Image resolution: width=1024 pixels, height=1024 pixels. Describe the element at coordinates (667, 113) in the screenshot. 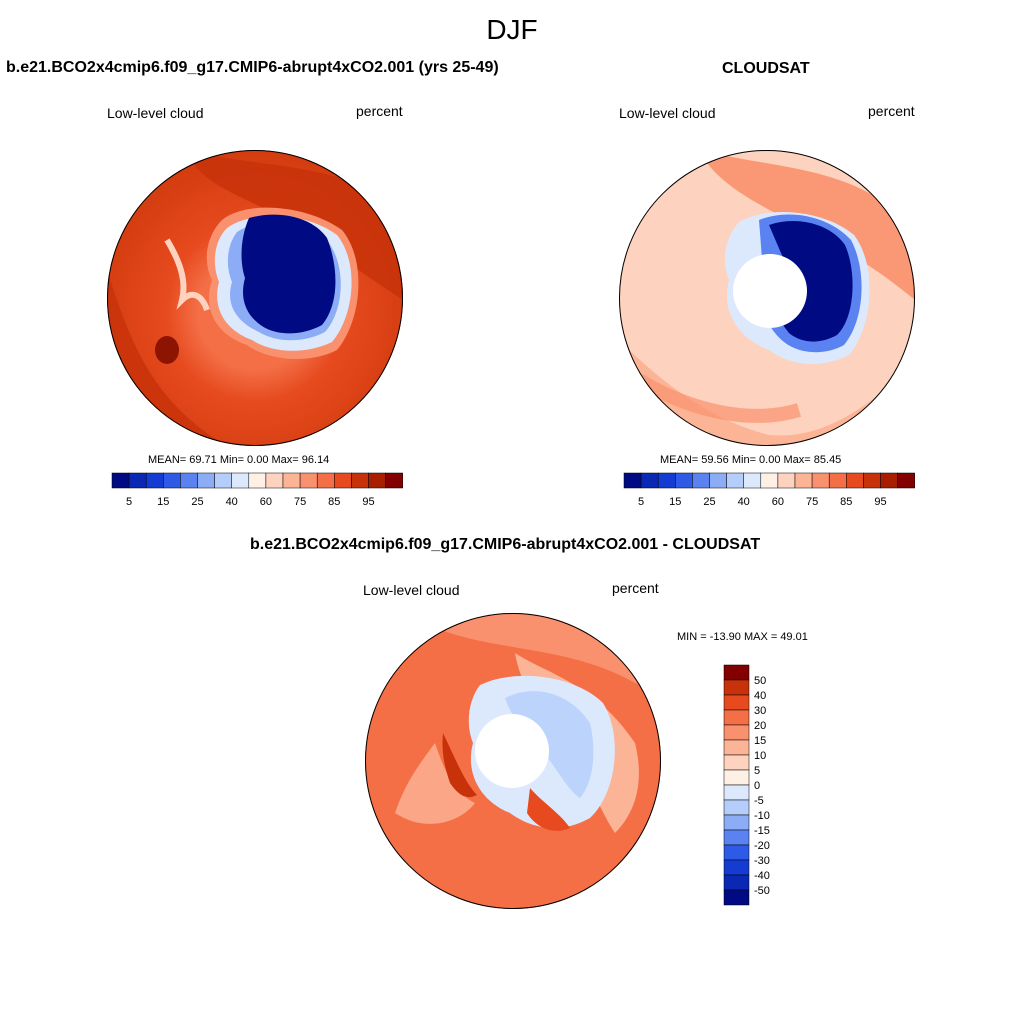

I see `panel2-variable-label: Low-level cloud` at that location.